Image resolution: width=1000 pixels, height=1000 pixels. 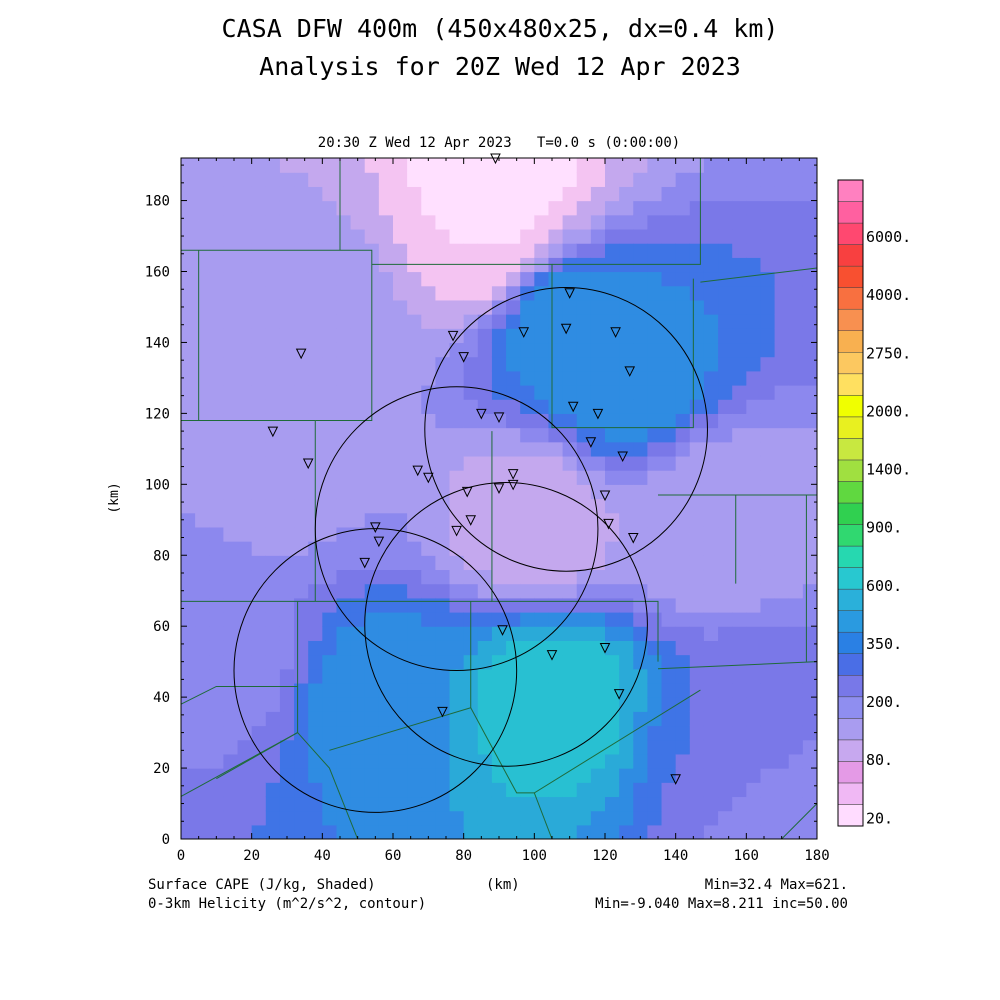 What do you see at coordinates (157, 343) in the screenshot?
I see `y-tick-label: 140` at bounding box center [157, 343].